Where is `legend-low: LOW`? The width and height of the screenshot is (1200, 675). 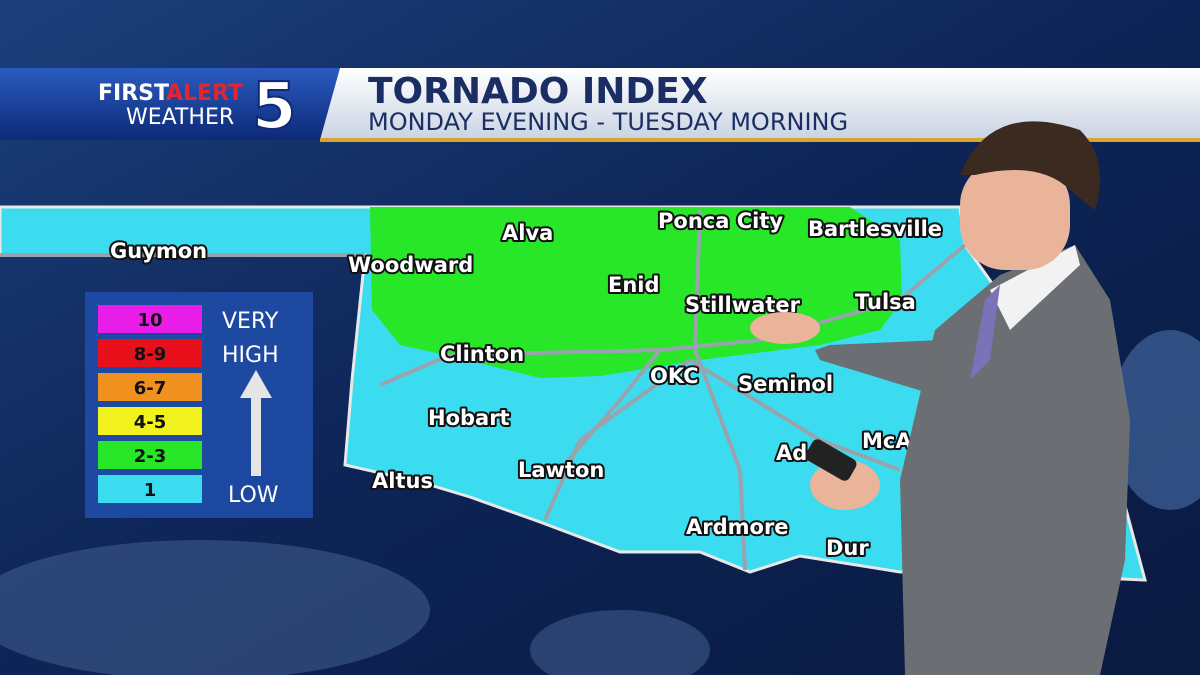 legend-low: LOW is located at coordinates (253, 495).